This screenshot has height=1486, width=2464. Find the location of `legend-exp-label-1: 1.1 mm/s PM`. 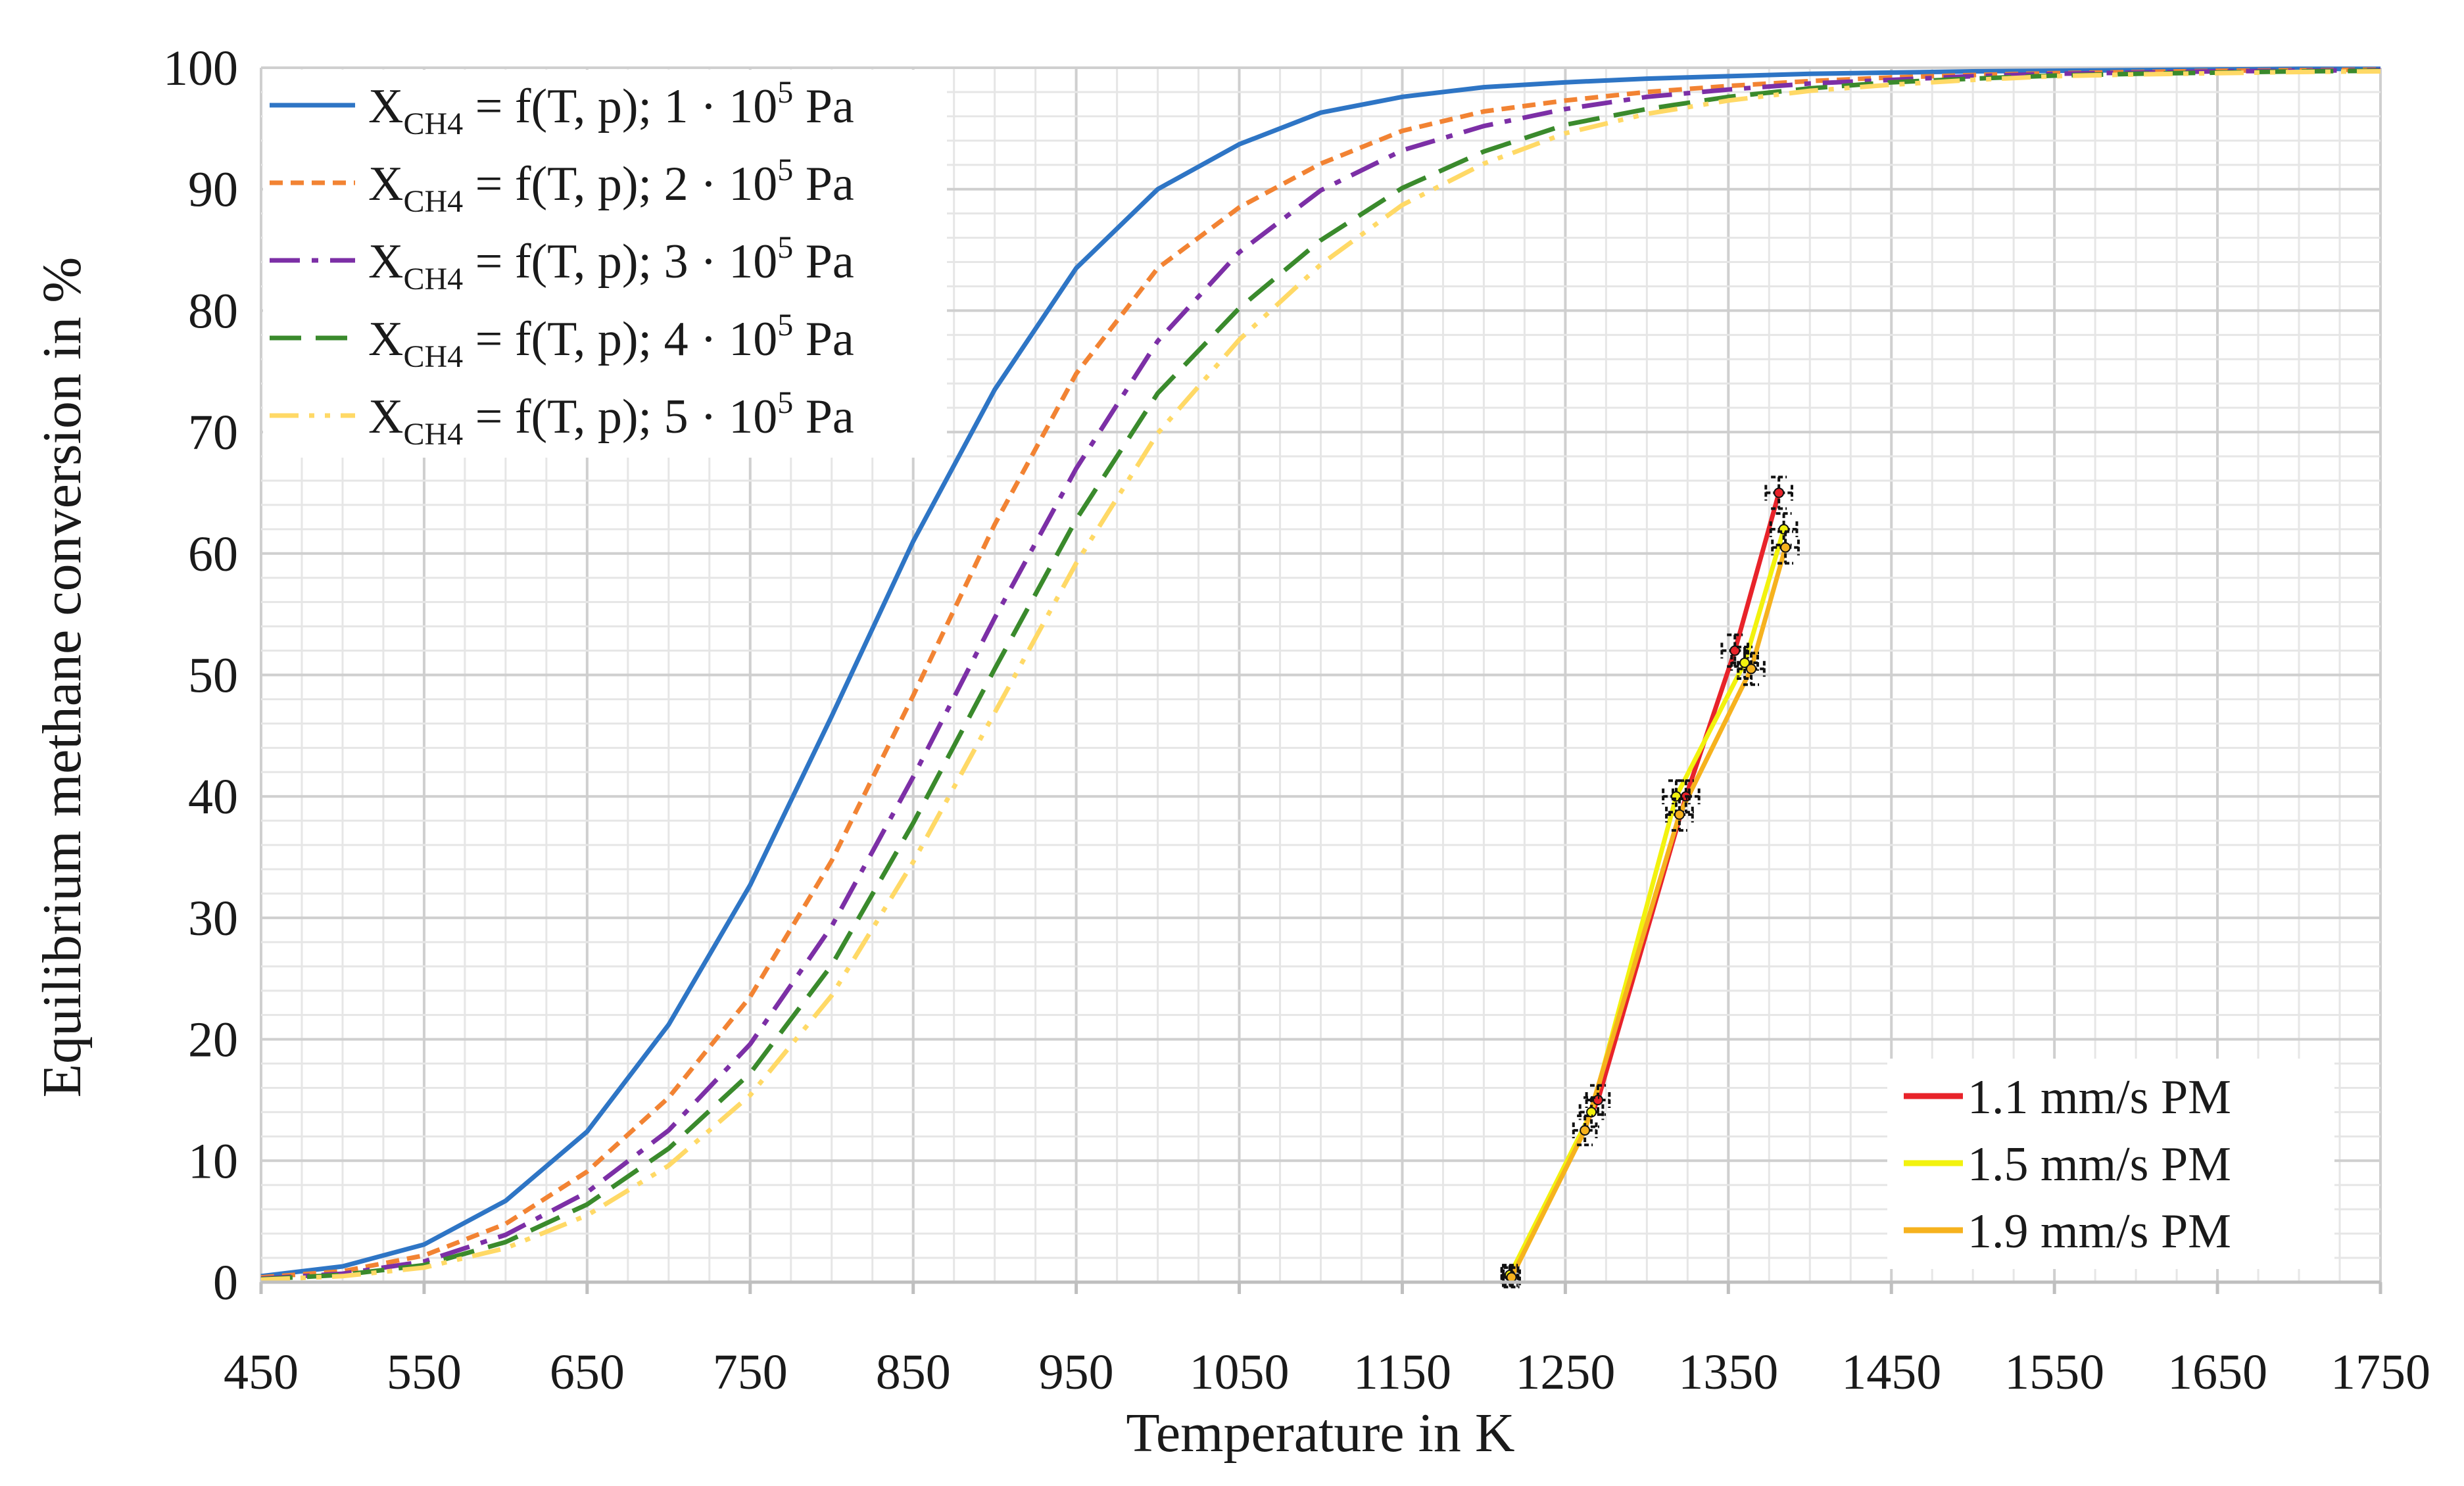

legend-exp-label-1: 1.1 mm/s PM is located at coordinates (2099, 1097).